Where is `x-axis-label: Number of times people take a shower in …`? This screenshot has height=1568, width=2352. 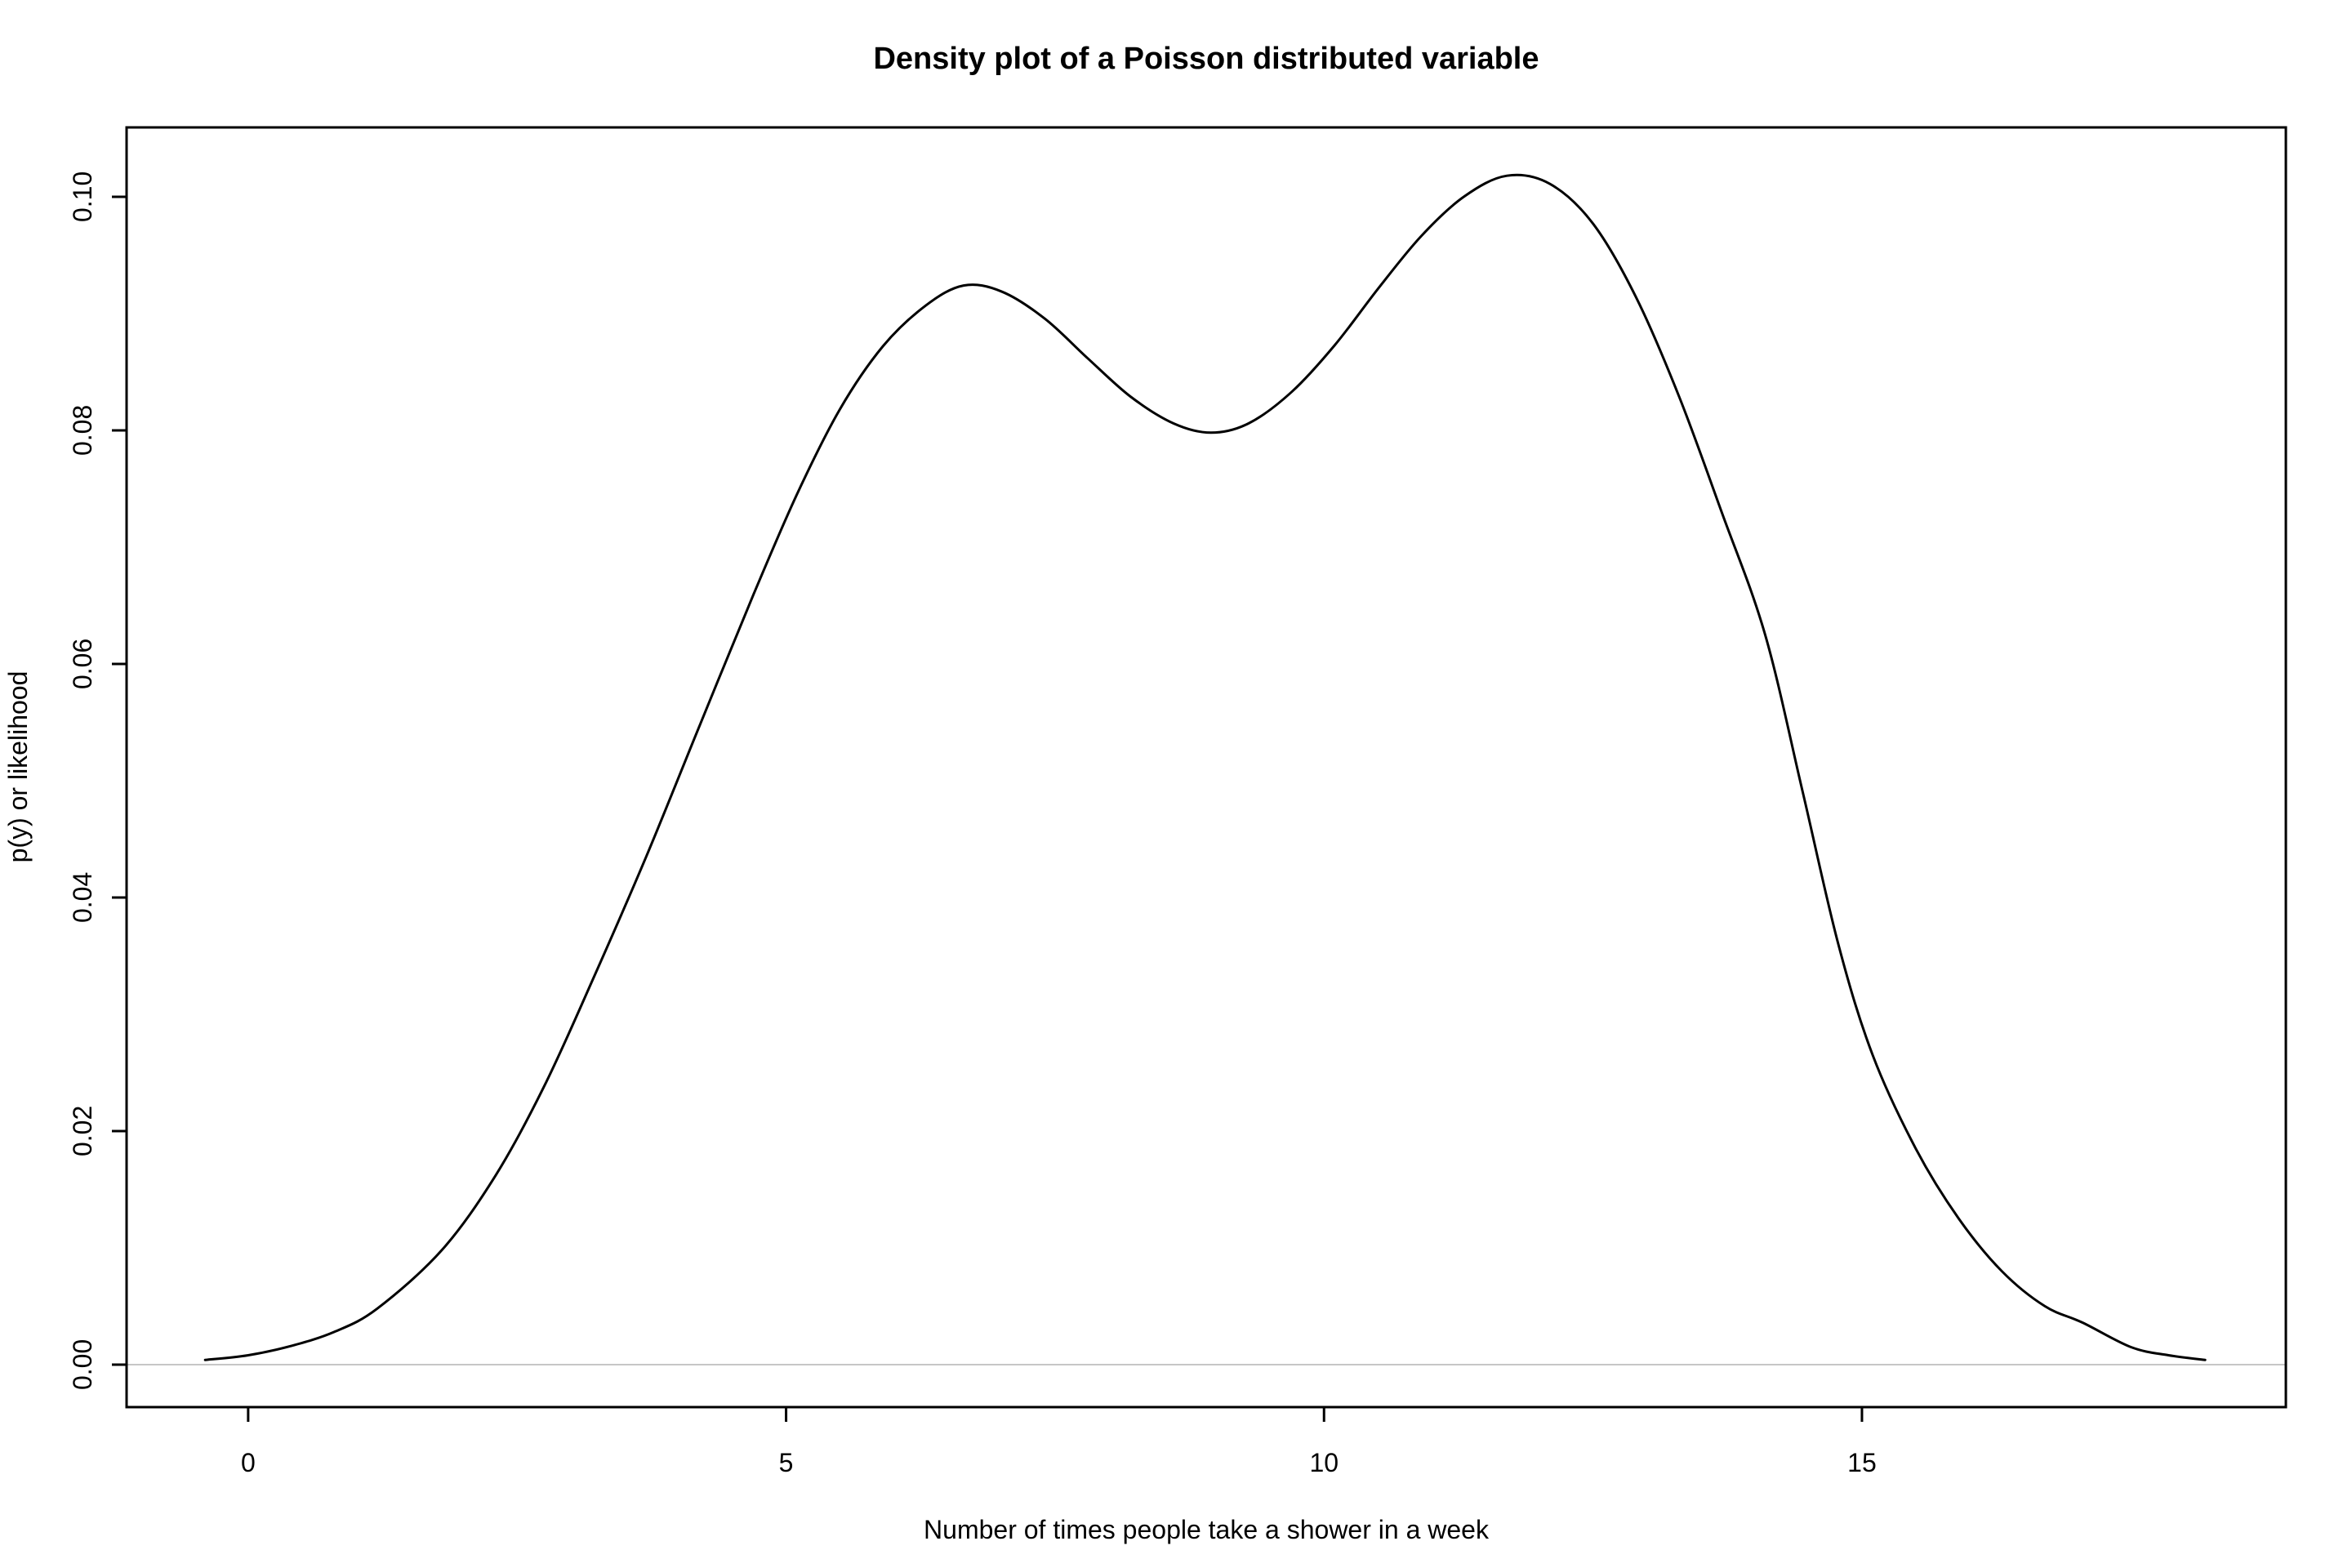
x-axis-label: Number of times people take a shower in … is located at coordinates (1207, 1529).